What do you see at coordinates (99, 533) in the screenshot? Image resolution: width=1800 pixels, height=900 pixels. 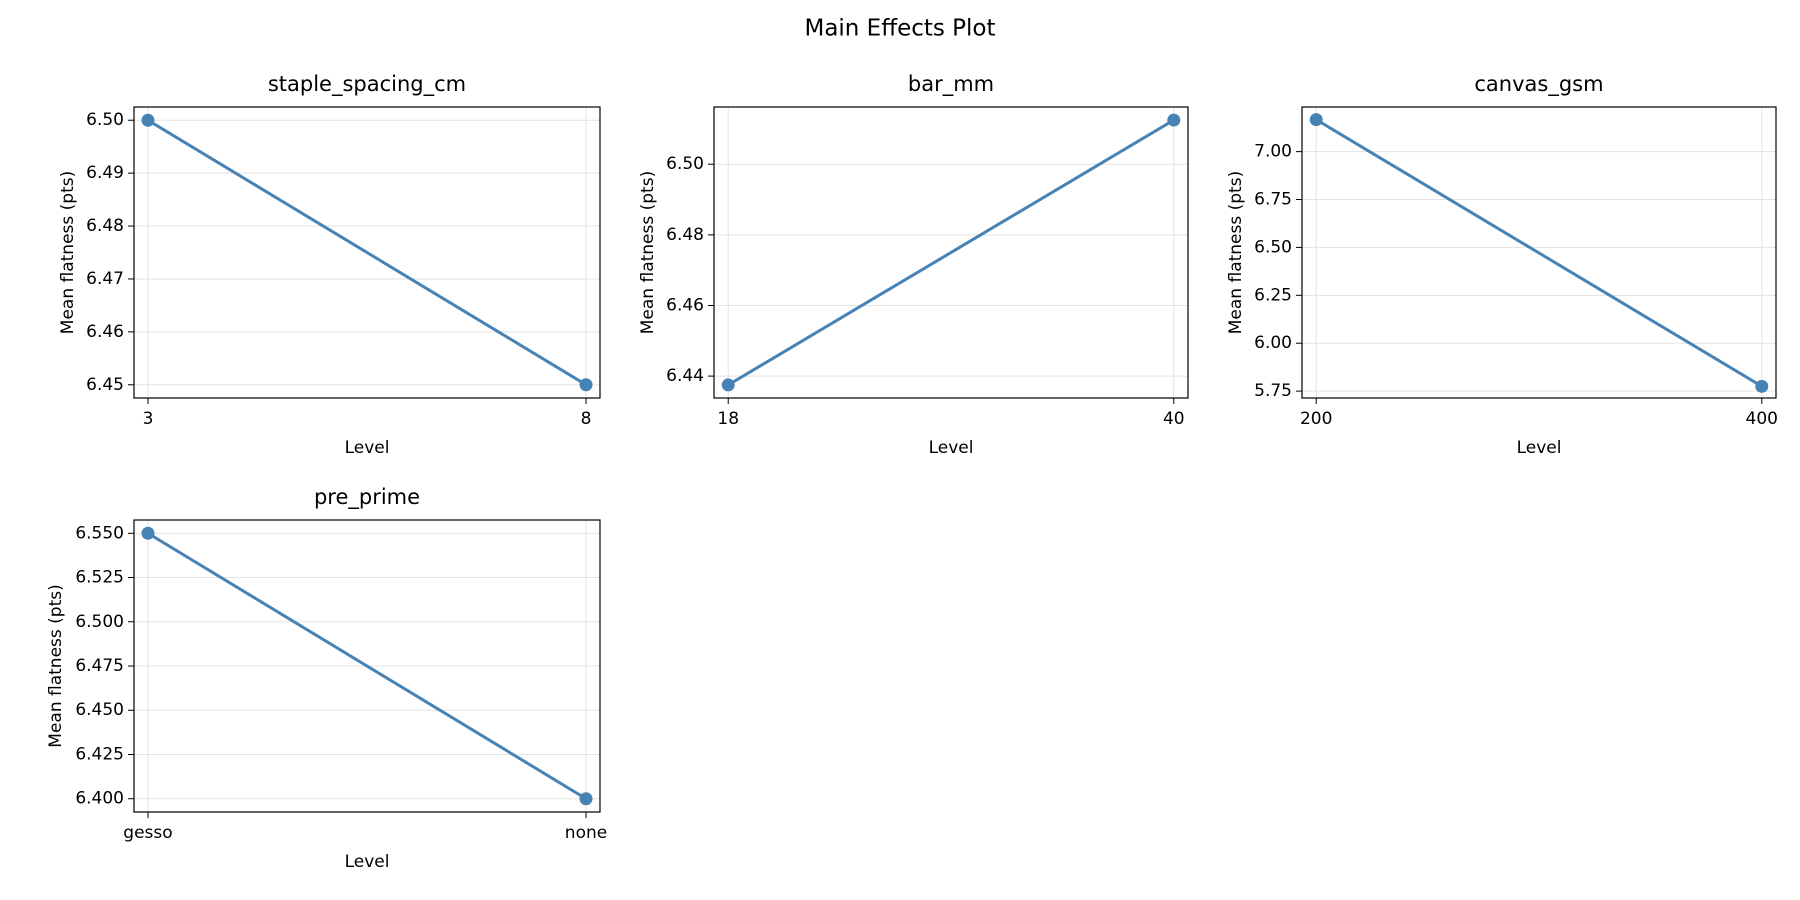 I see `y-tick-label: 6.550` at bounding box center [99, 533].